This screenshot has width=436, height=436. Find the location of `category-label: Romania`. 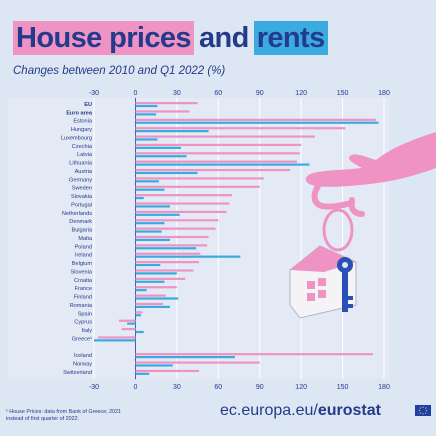

category-label: Romania is located at coordinates (81, 306).